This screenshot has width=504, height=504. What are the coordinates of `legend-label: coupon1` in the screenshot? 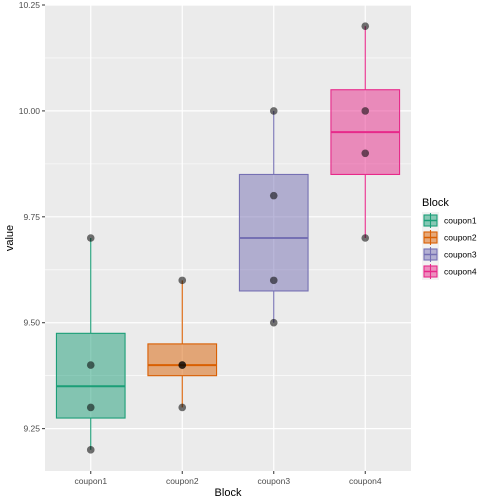 It's located at (460, 221).